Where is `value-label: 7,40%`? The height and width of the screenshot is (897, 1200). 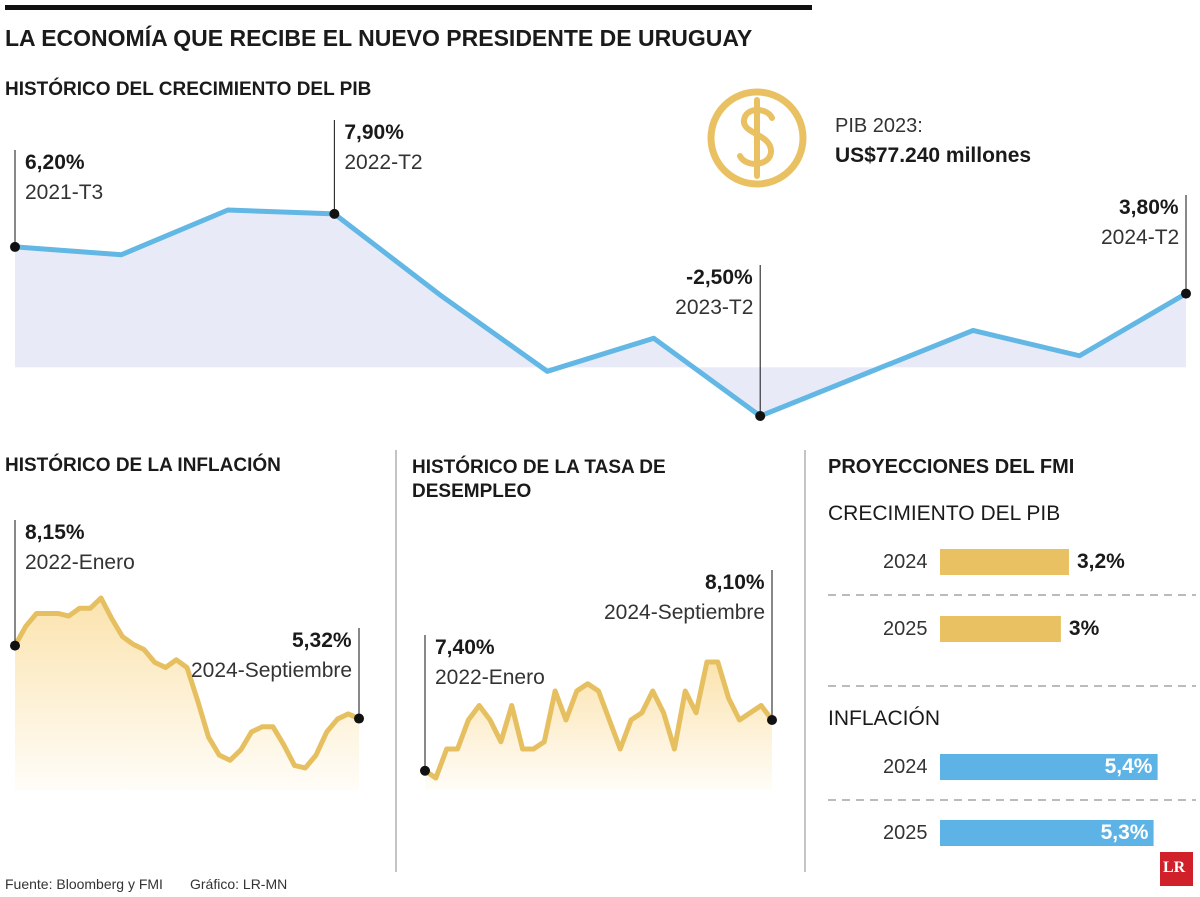
value-label: 7,40% is located at coordinates (465, 647).